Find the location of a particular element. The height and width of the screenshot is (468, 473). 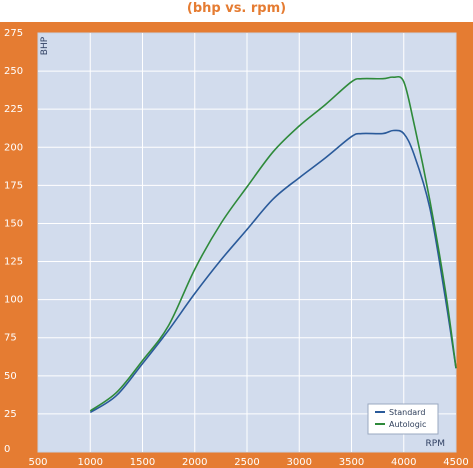

legend-label-standard: Standard is located at coordinates (407, 412).